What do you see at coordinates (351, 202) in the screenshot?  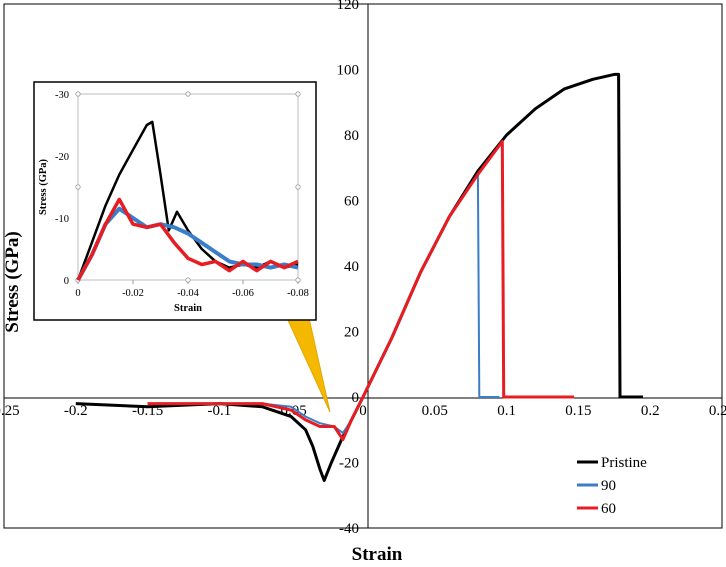 I see `y-tick-label-5: 60` at bounding box center [351, 202].